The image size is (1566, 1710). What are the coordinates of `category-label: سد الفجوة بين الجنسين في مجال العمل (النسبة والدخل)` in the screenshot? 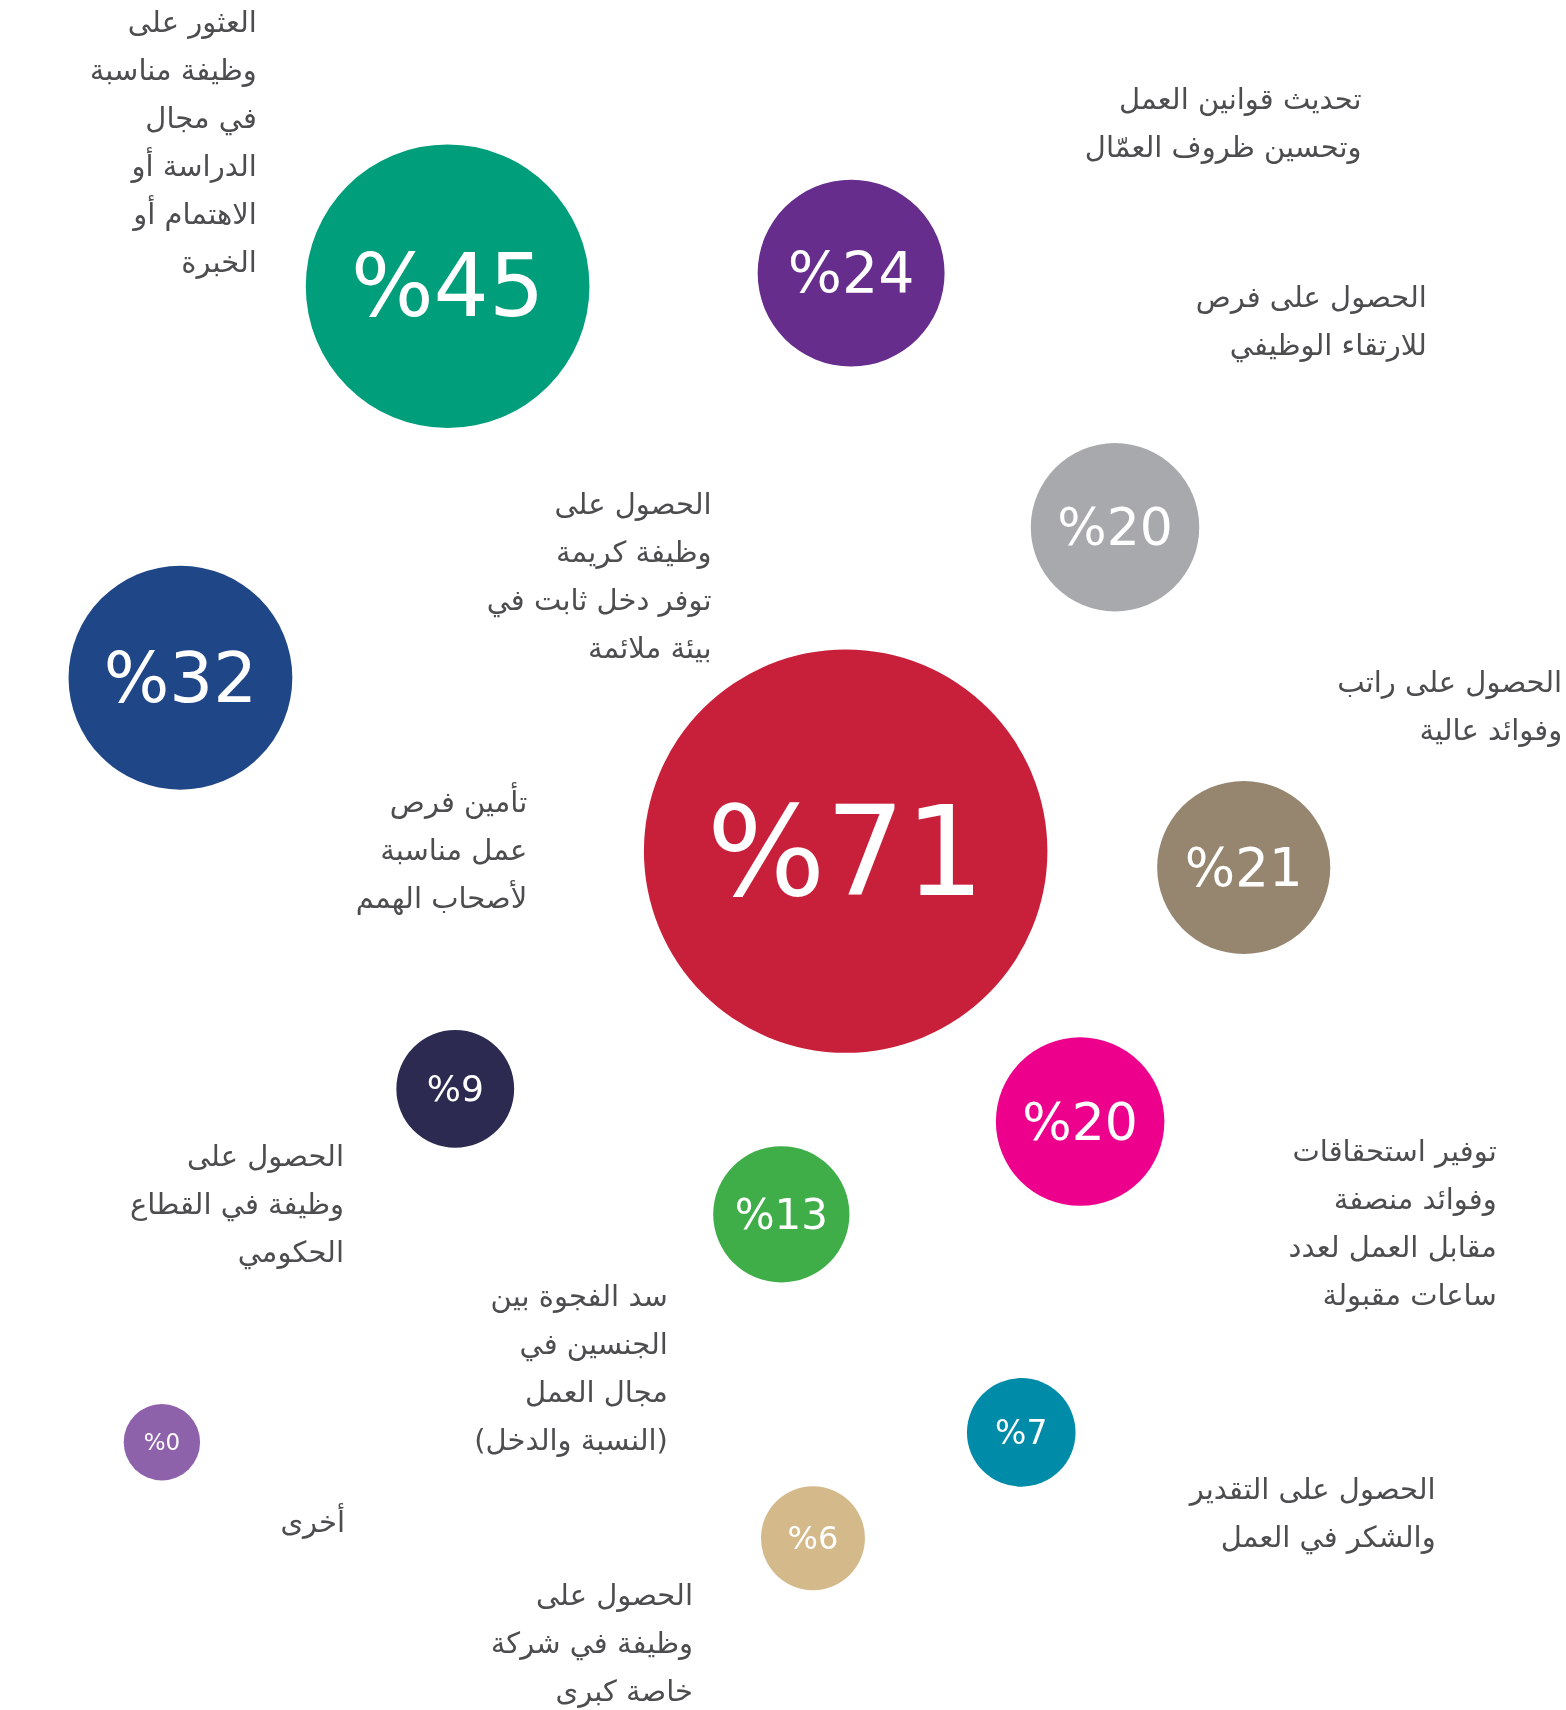 It's located at (571, 1368).